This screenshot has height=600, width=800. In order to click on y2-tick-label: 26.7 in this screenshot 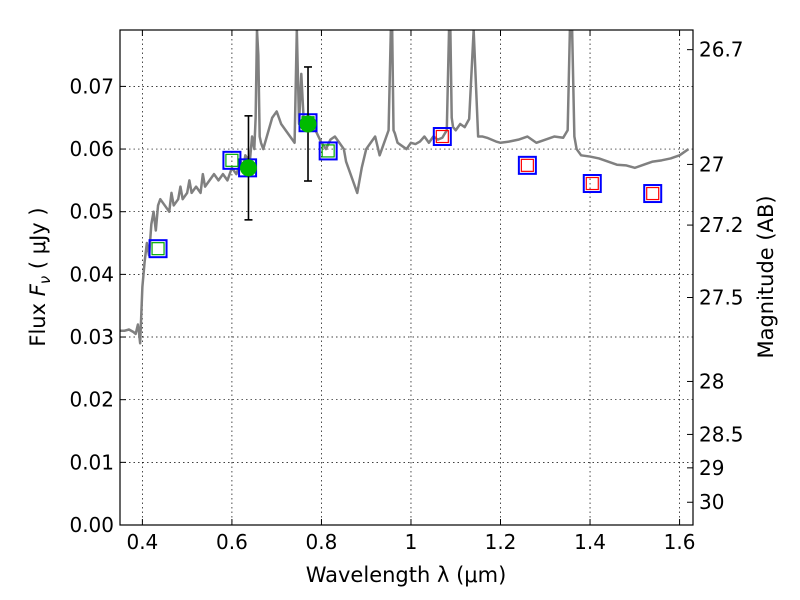, I will do `click(721, 50)`.